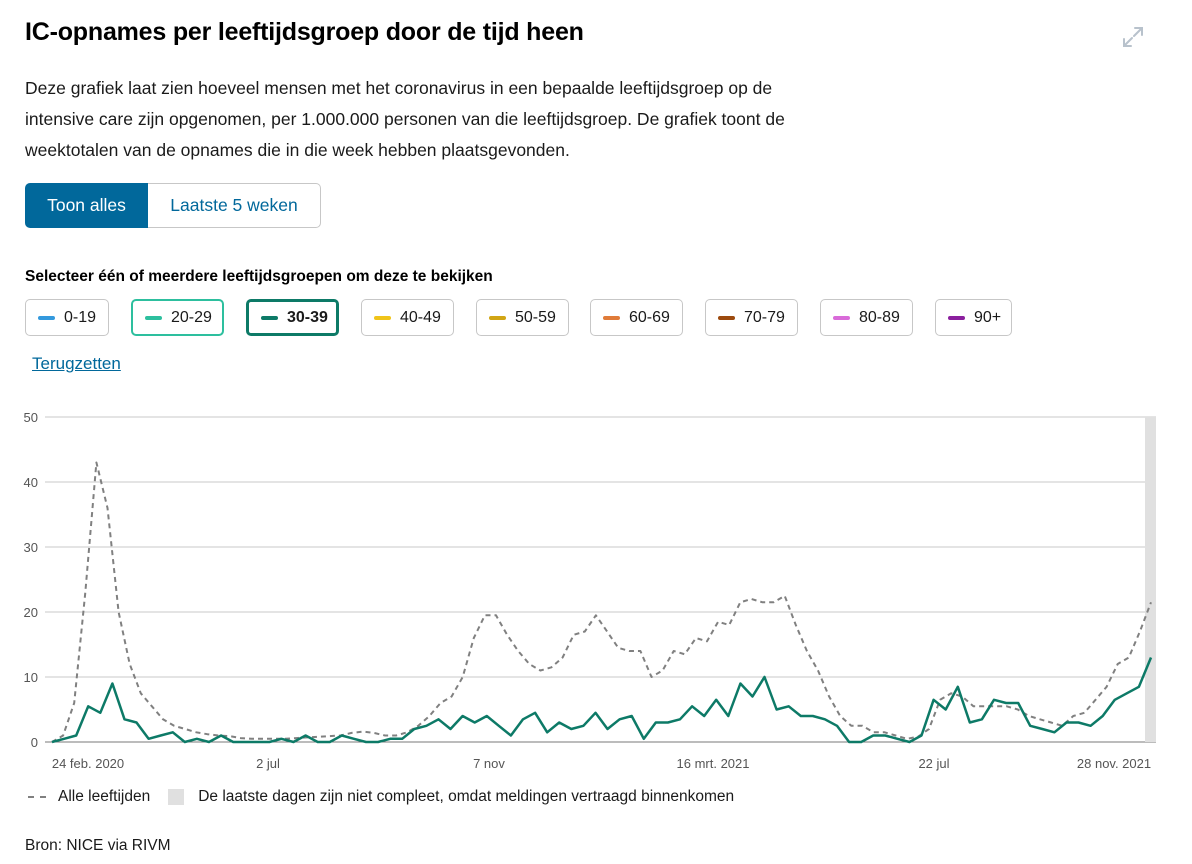 The height and width of the screenshot is (864, 1192). Describe the element at coordinates (764, 317) in the screenshot. I see `age-group-label: 70-79` at that location.